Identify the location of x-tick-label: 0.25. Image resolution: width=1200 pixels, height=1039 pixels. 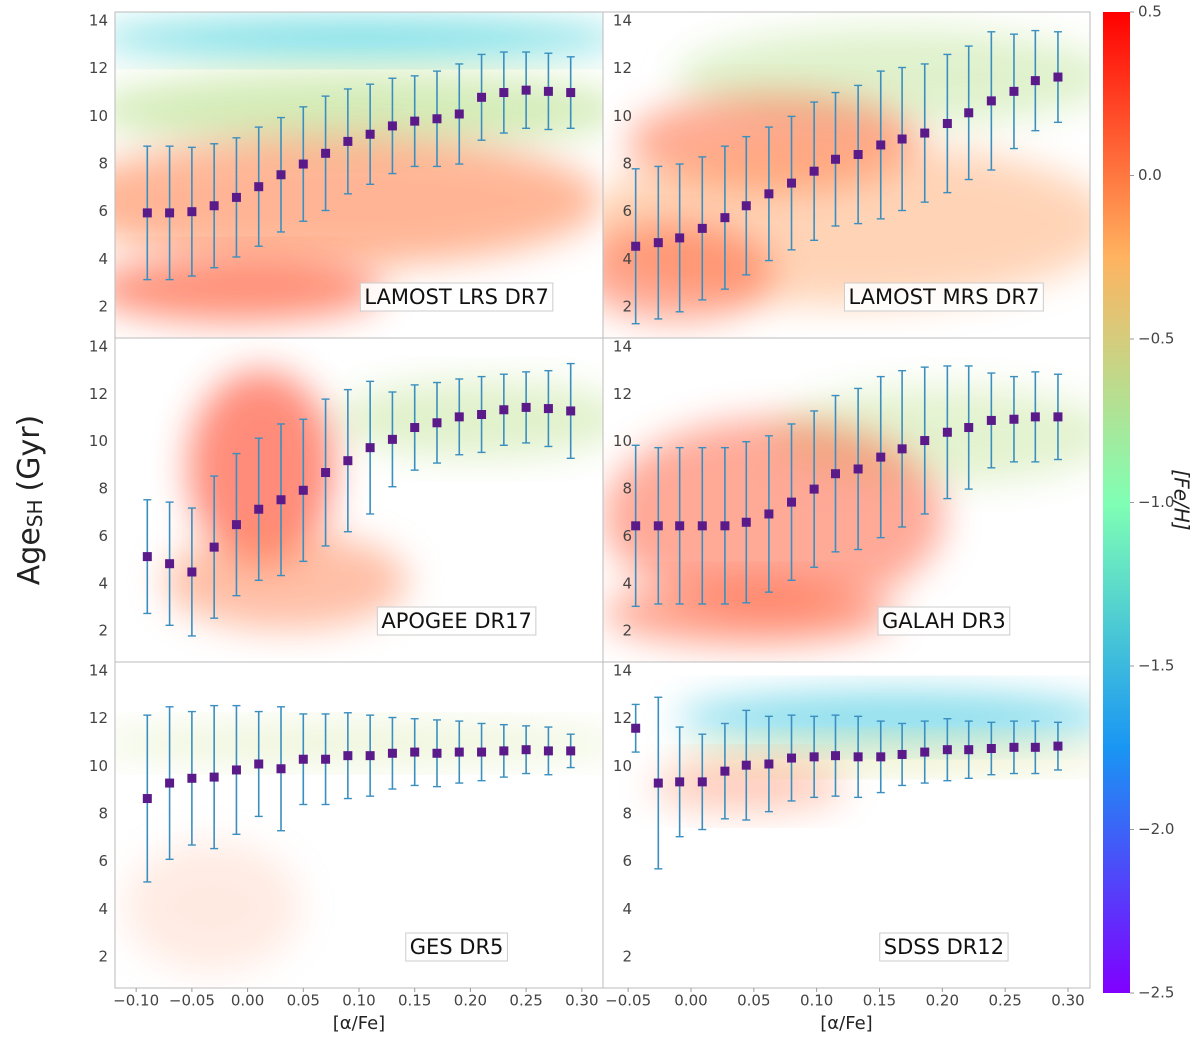
(525, 1001).